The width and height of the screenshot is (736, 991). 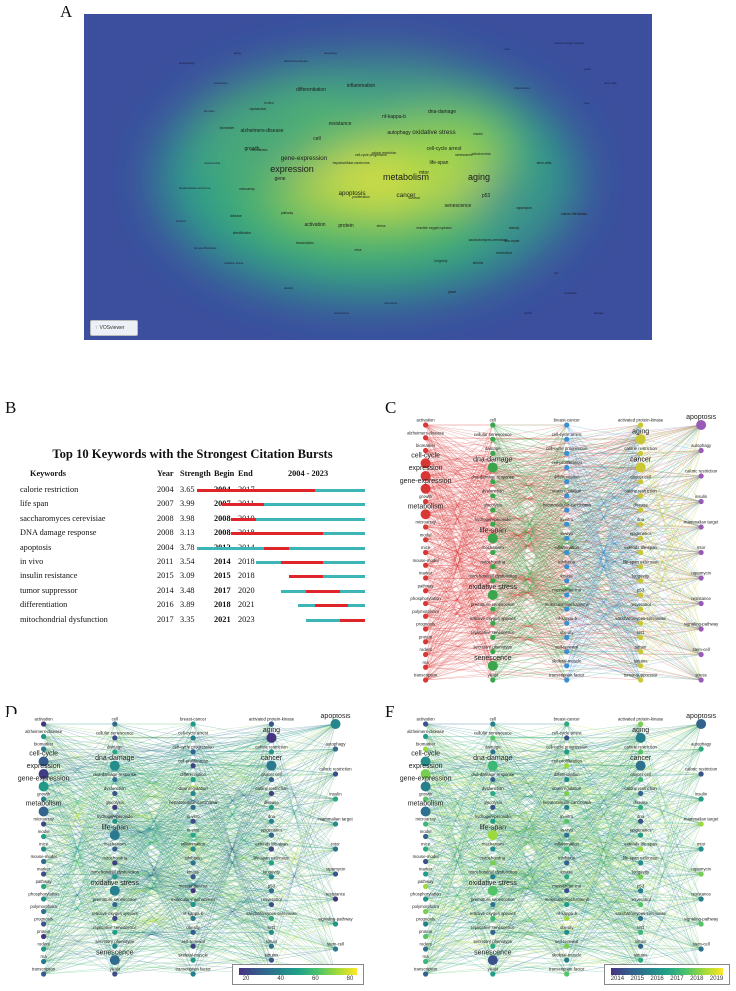 What do you see at coordinates (522, 88) in the screenshot?
I see `density-faint-label: inflammation` at bounding box center [522, 88].